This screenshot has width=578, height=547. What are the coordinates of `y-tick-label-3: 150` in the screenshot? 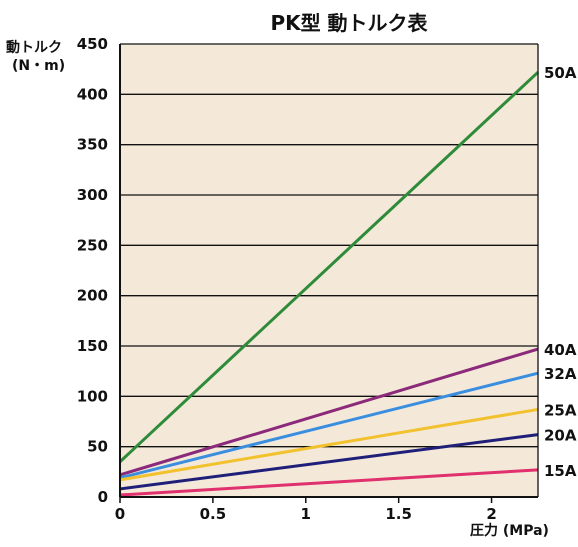 It's located at (92, 346).